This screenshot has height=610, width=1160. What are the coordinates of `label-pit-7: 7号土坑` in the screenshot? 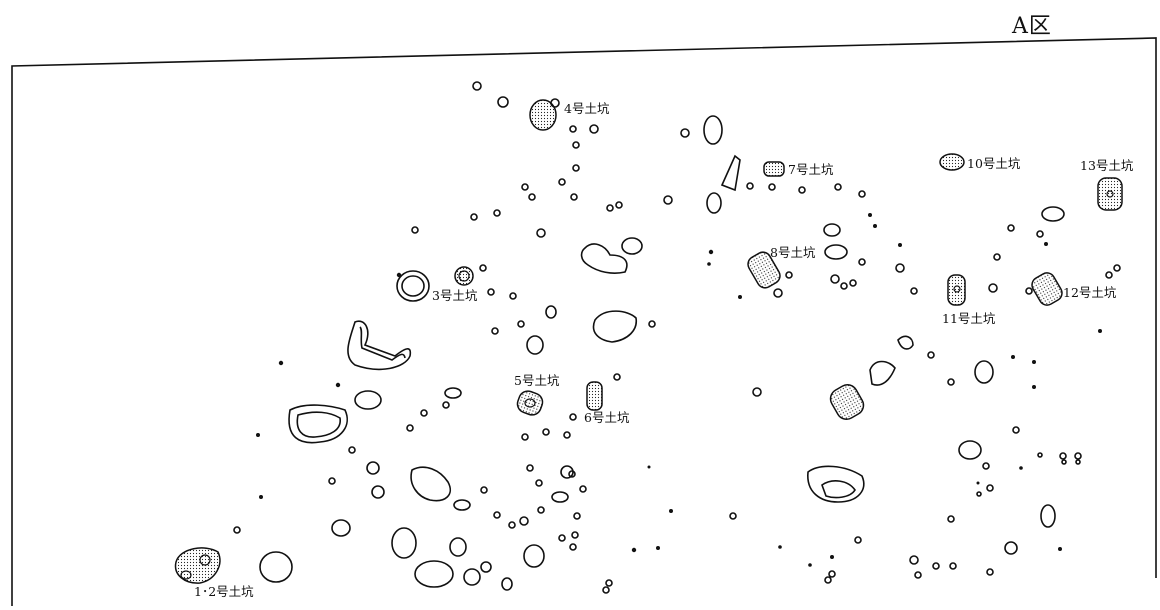 It's located at (811, 169).